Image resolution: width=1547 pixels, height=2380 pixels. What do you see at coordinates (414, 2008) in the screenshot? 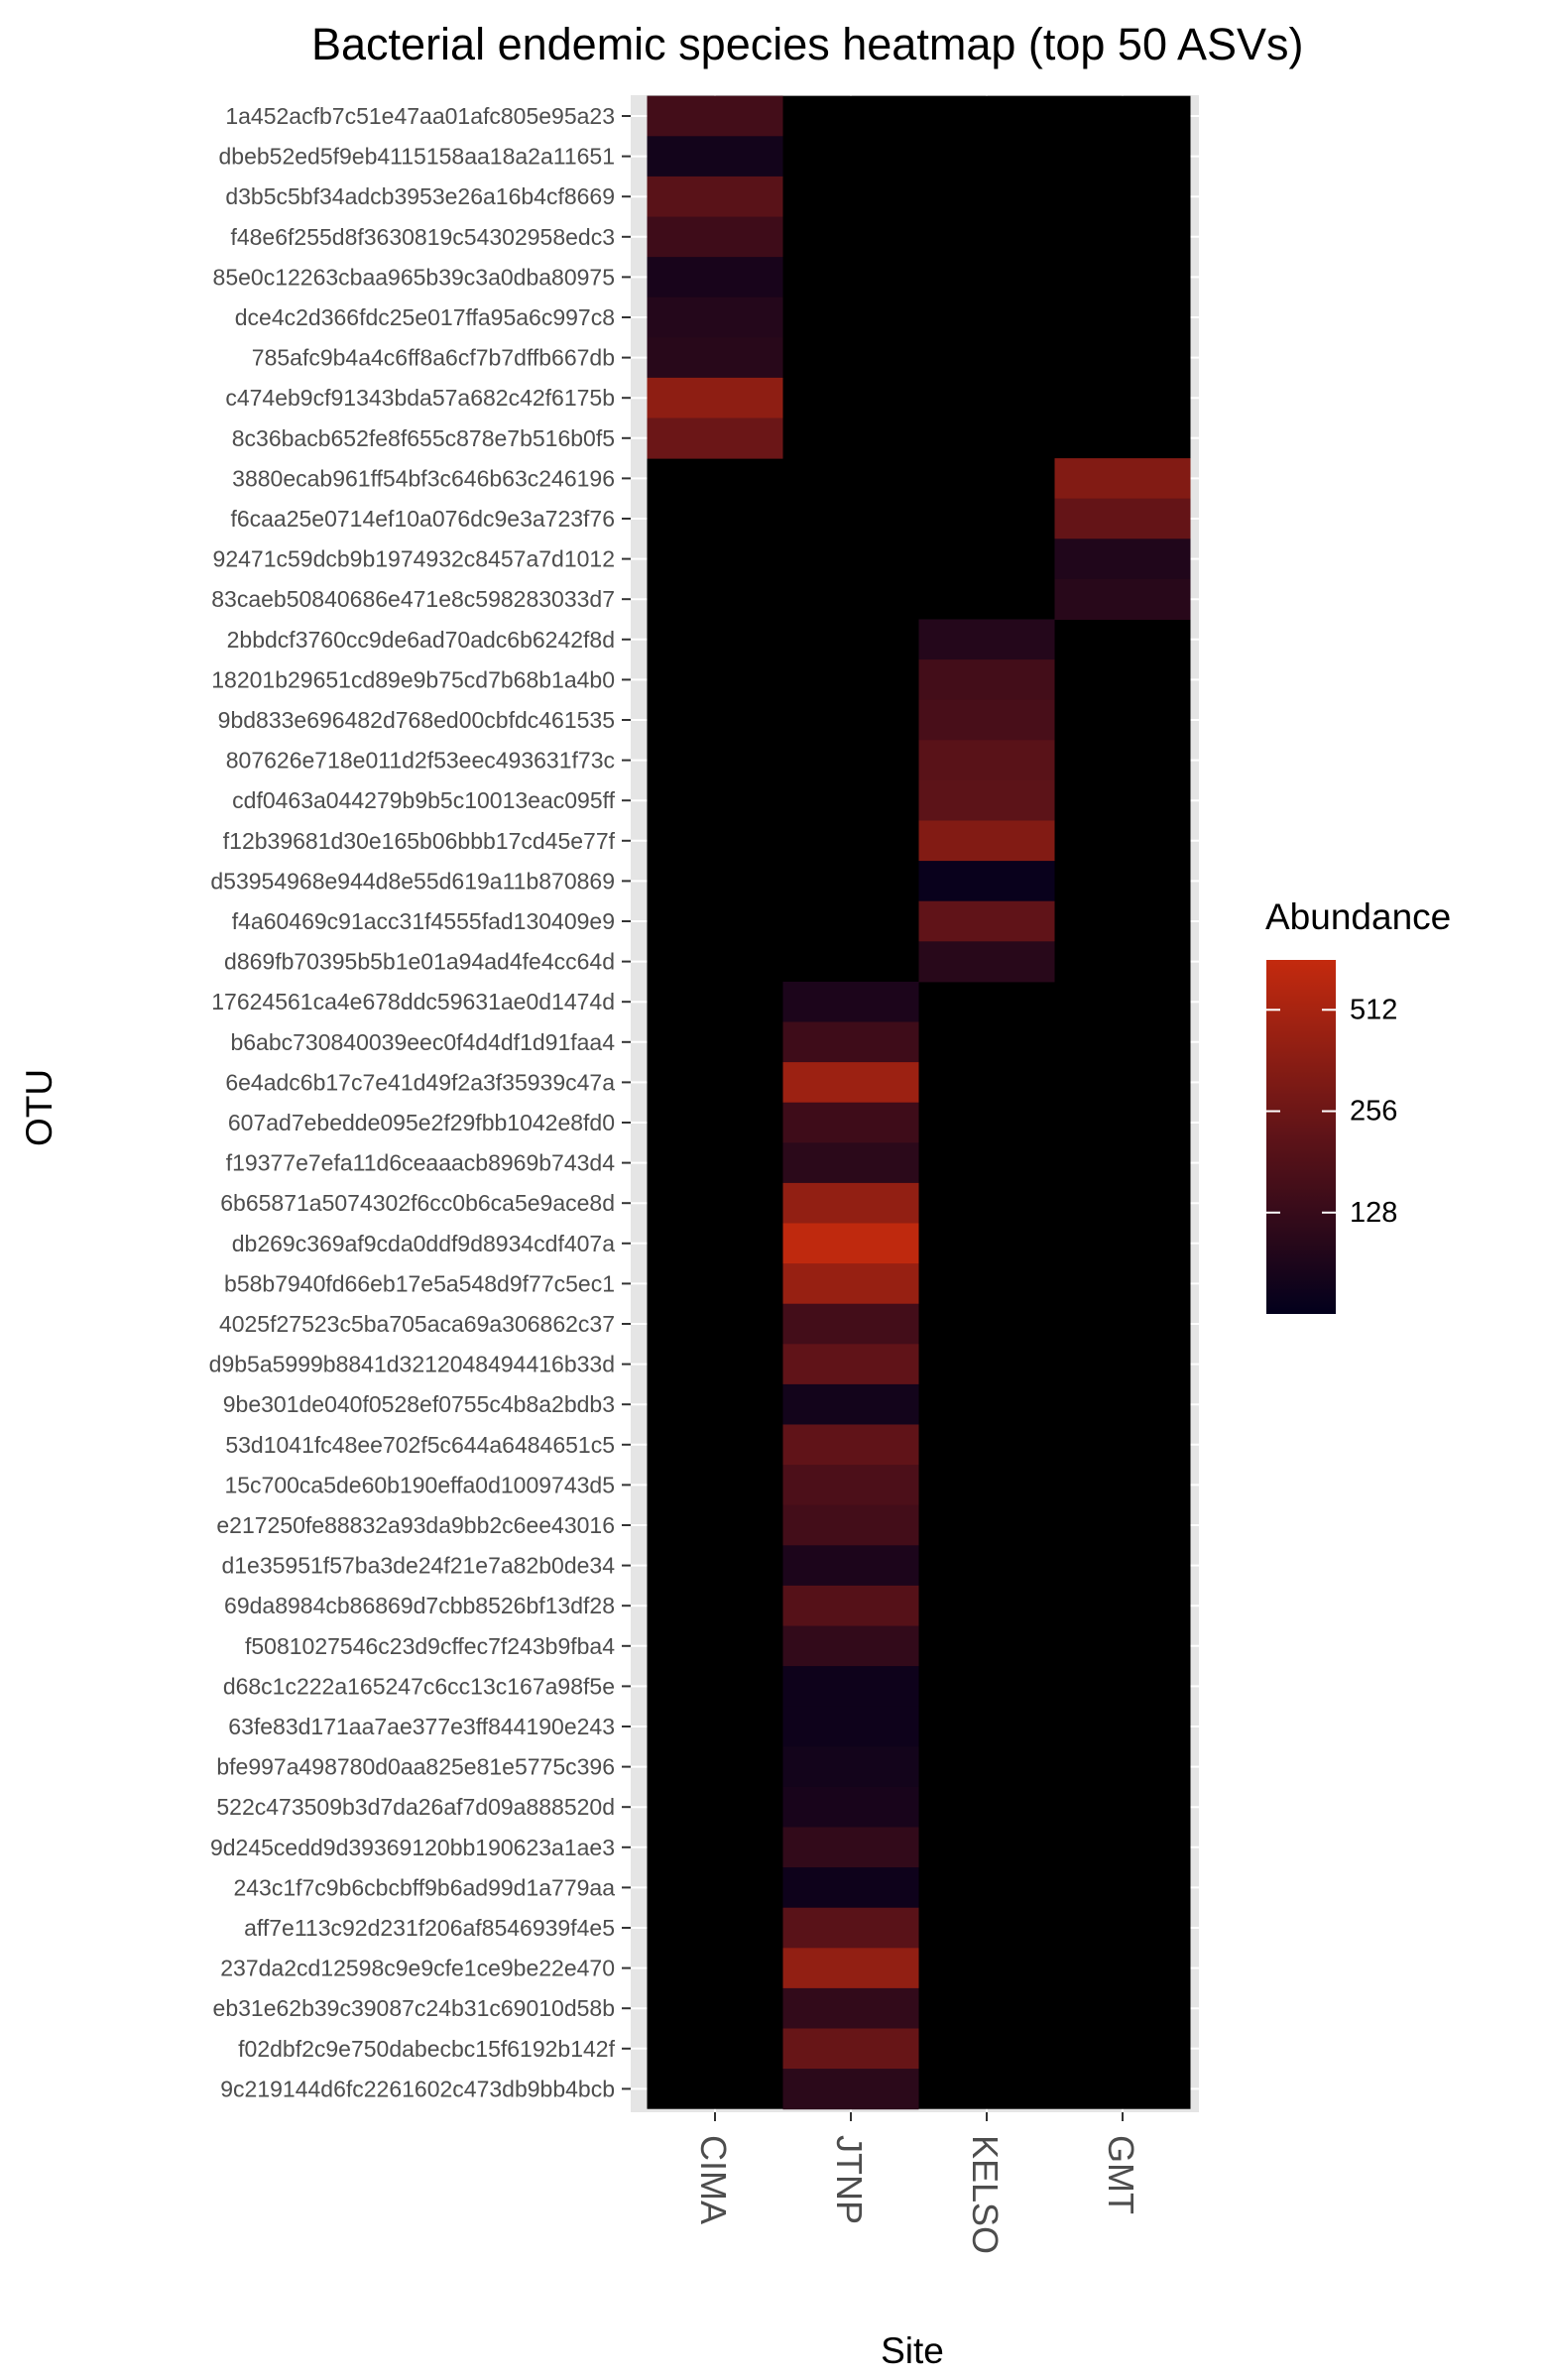
I see `y-tick-label: eb31e62b39c39087c24b31c69010d58b` at bounding box center [414, 2008].